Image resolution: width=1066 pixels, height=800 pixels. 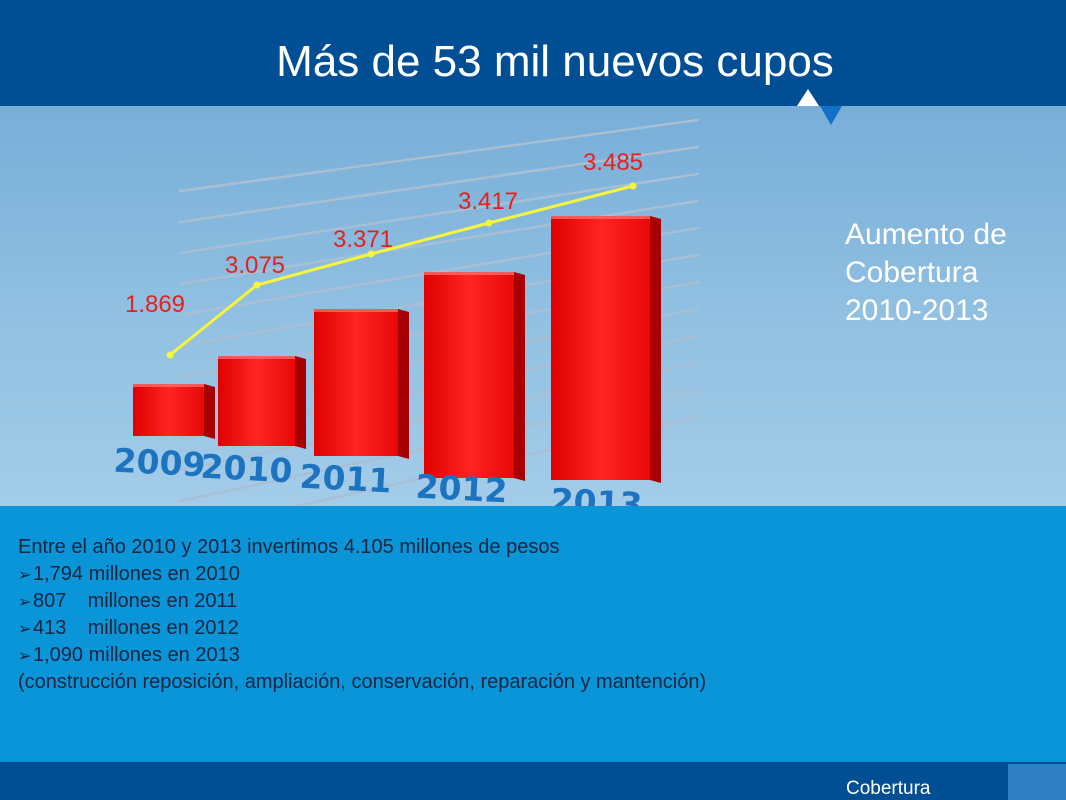 What do you see at coordinates (917, 310) in the screenshot?
I see `coverage-label-line: 2010-2013` at bounding box center [917, 310].